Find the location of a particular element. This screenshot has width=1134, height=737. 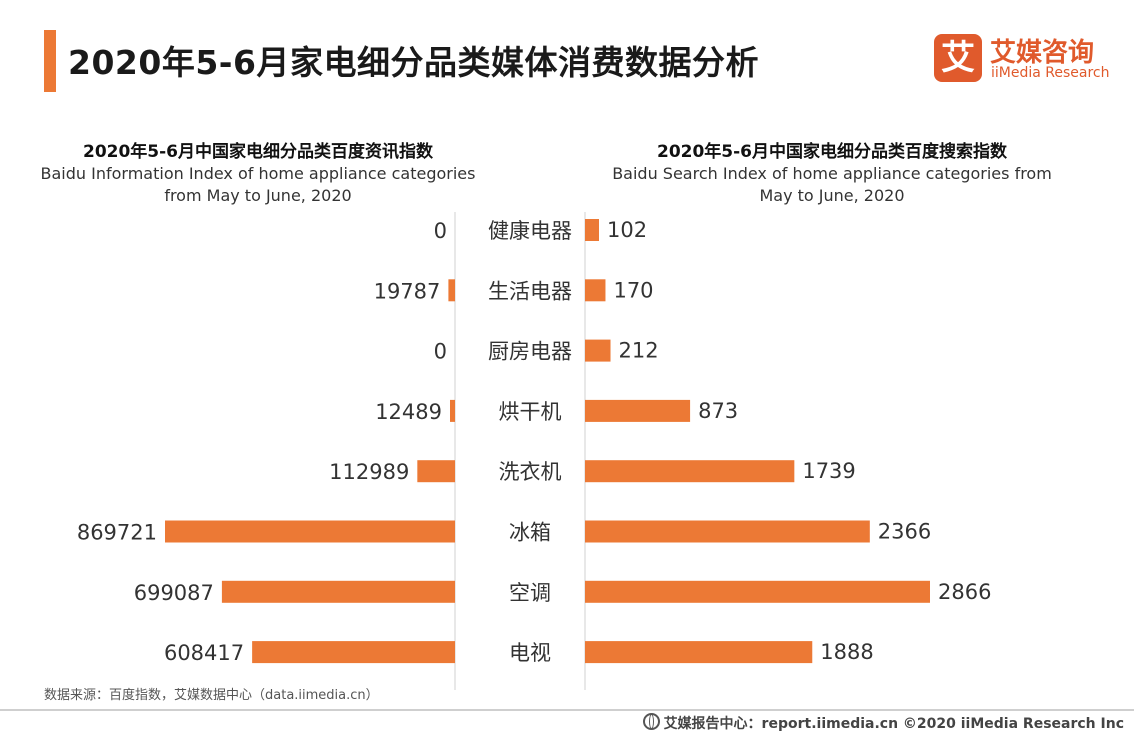

category-label: 烘干机 is located at coordinates (530, 412).